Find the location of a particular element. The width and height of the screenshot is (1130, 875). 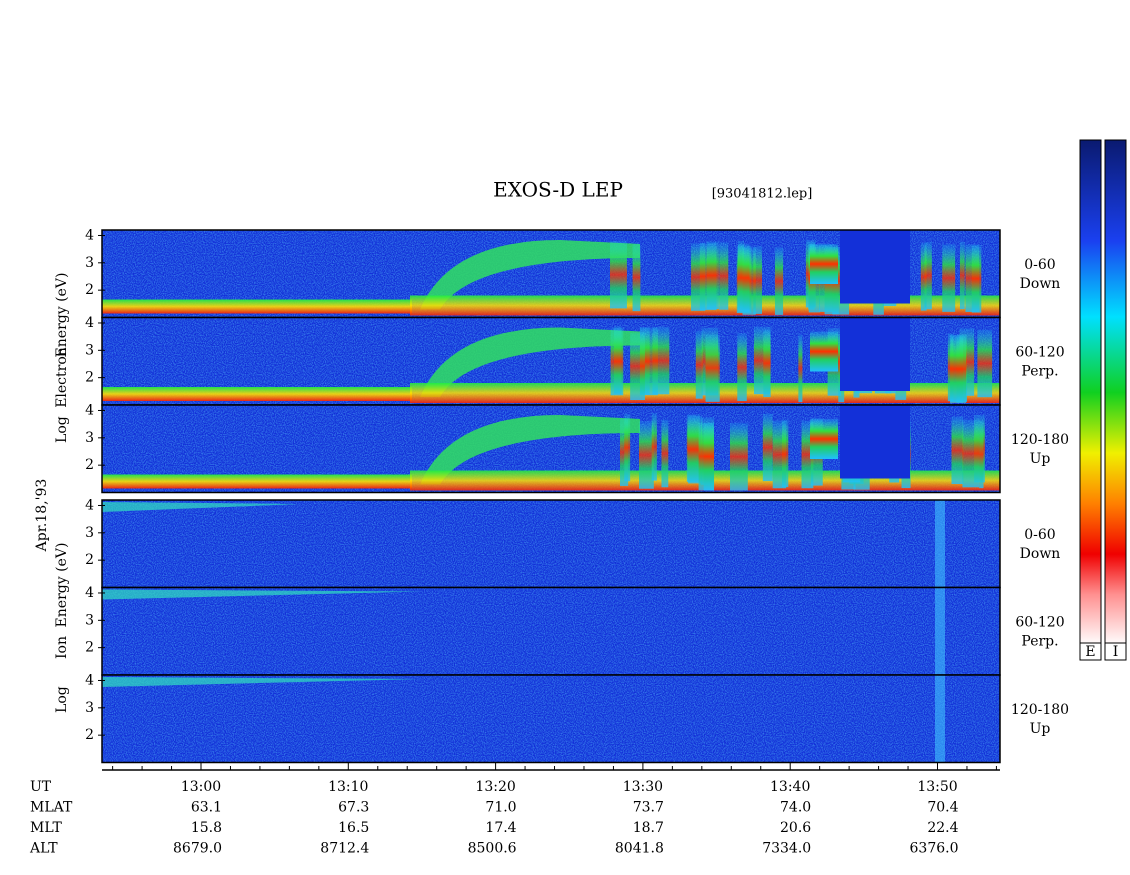

row-value: 70.4 is located at coordinates (942, 808).